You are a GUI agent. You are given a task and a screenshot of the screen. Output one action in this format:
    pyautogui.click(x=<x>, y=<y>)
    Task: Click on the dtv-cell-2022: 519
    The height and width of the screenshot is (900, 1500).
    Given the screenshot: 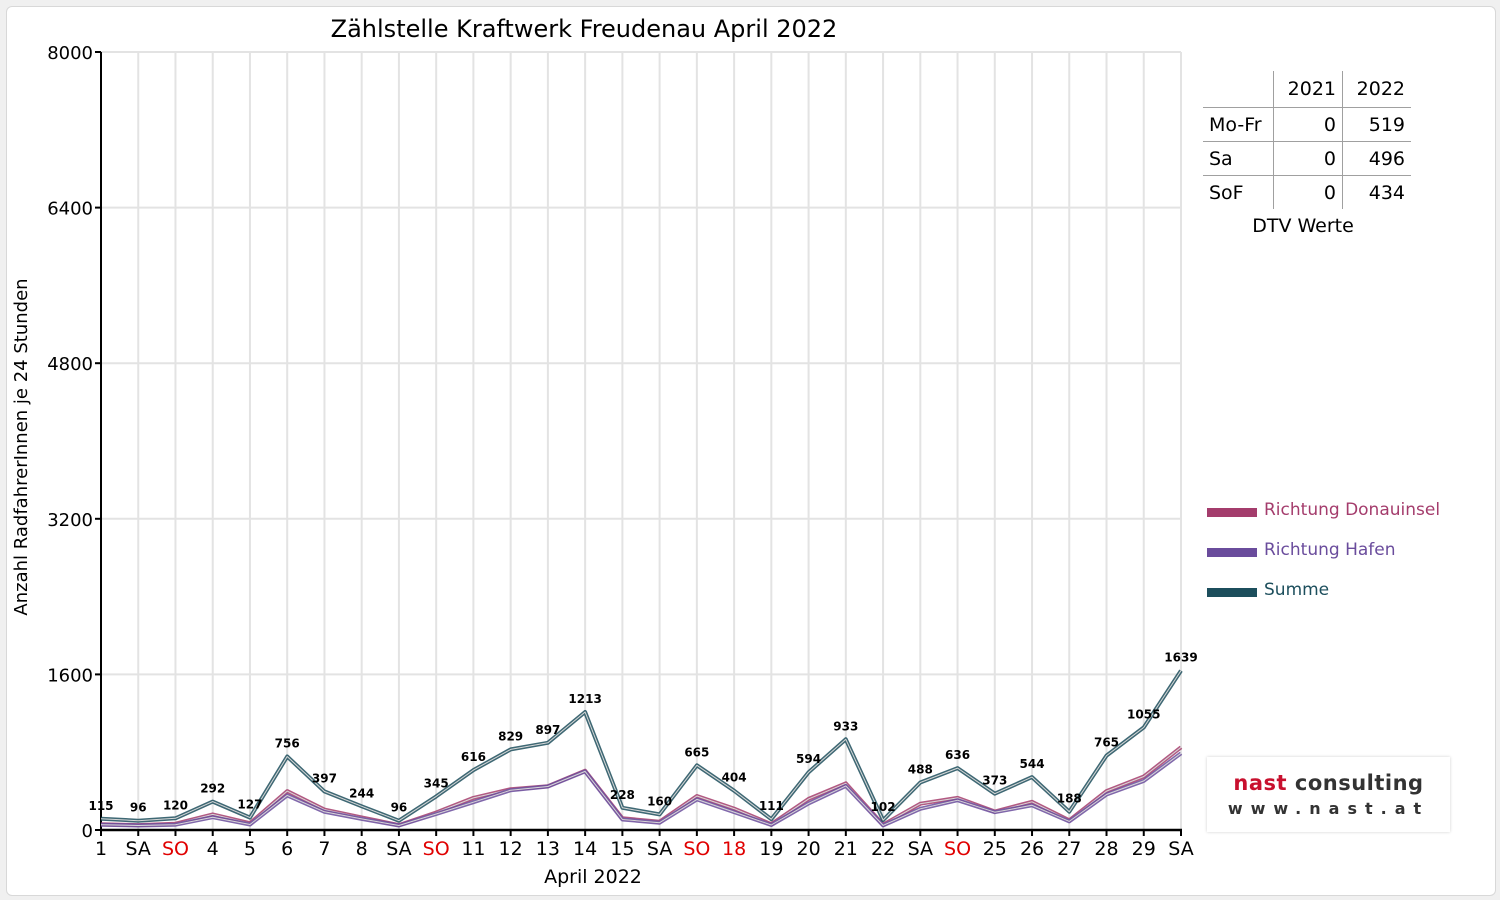 What is the action you would take?
    pyautogui.click(x=1376, y=124)
    